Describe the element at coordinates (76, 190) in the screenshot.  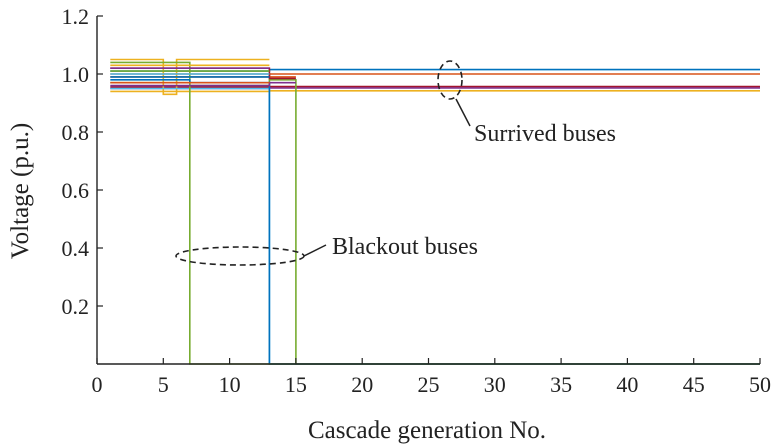
I see `y-tick-label: 0.6` at that location.